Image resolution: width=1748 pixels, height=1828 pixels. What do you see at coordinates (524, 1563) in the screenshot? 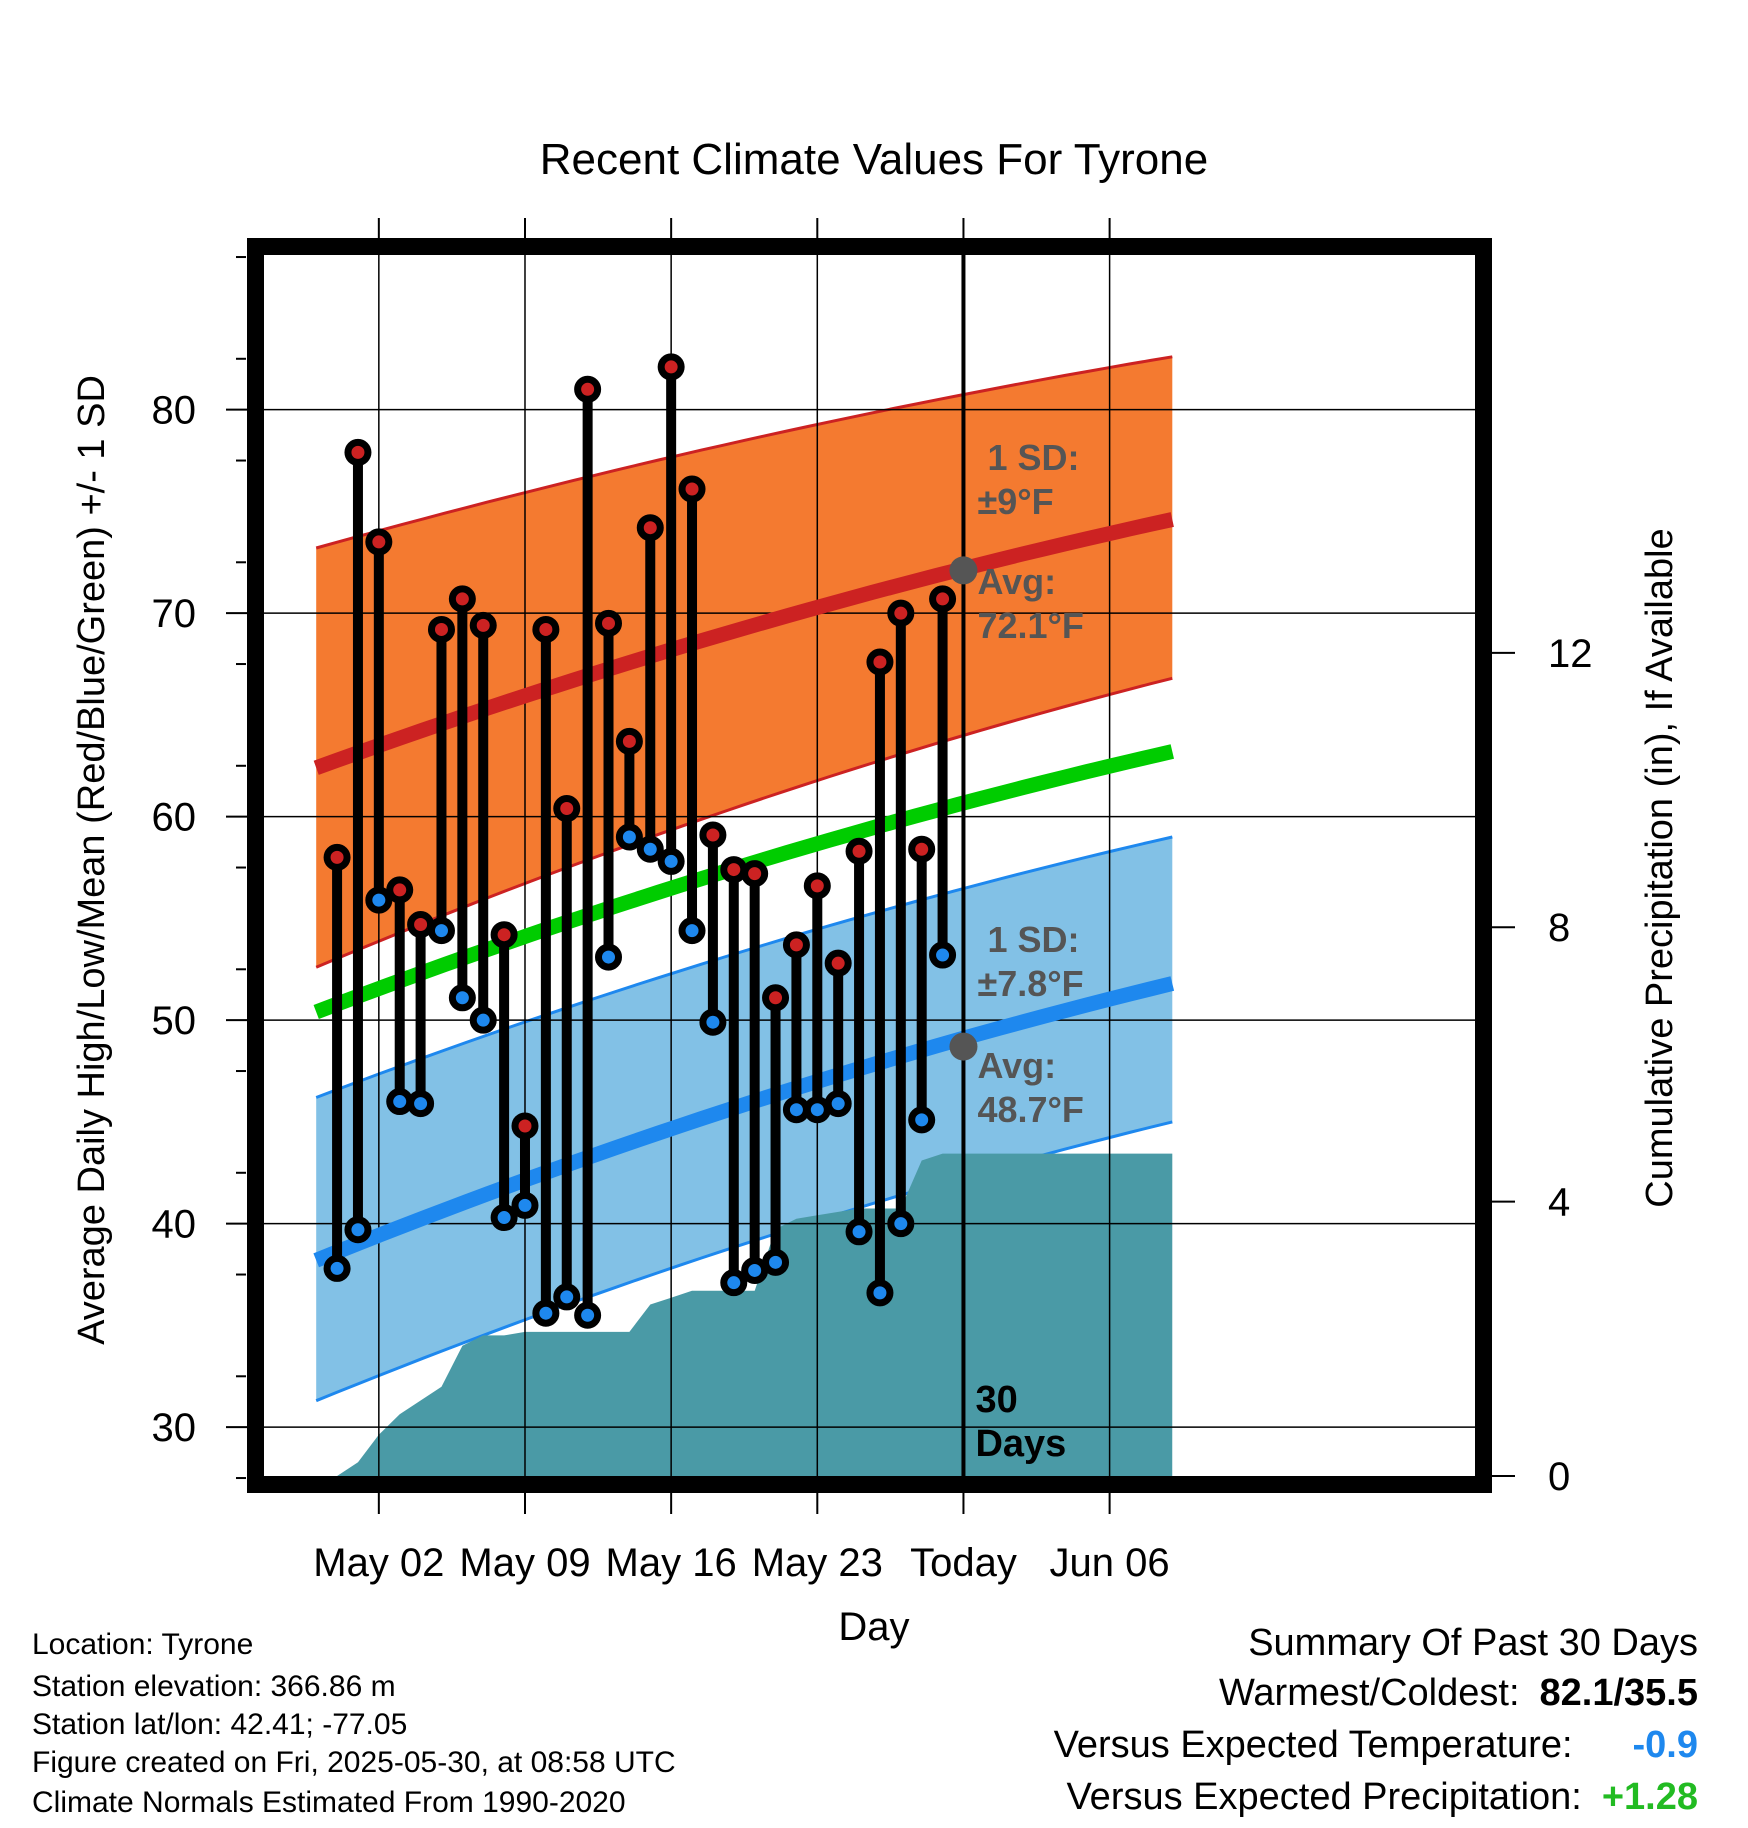
I see `x-tick-label-9: May 09` at bounding box center [524, 1563].